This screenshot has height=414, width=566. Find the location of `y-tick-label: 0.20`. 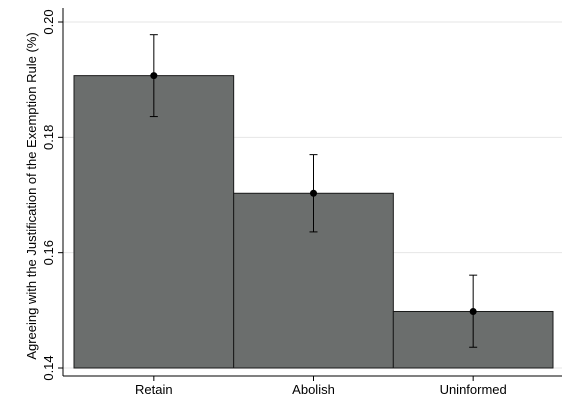

y-tick-label: 0.20 is located at coordinates (48, 21).